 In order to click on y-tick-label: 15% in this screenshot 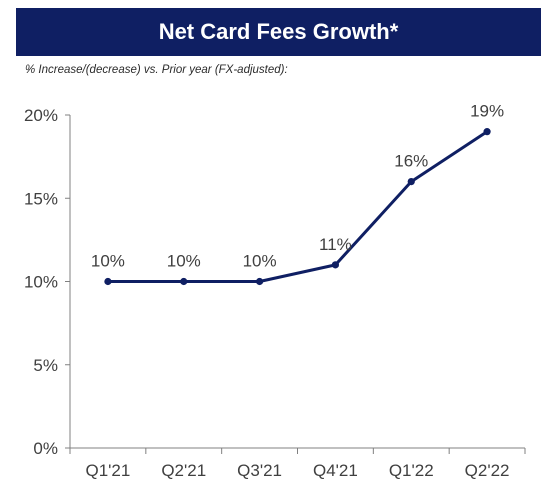, I will do `click(41, 198)`.